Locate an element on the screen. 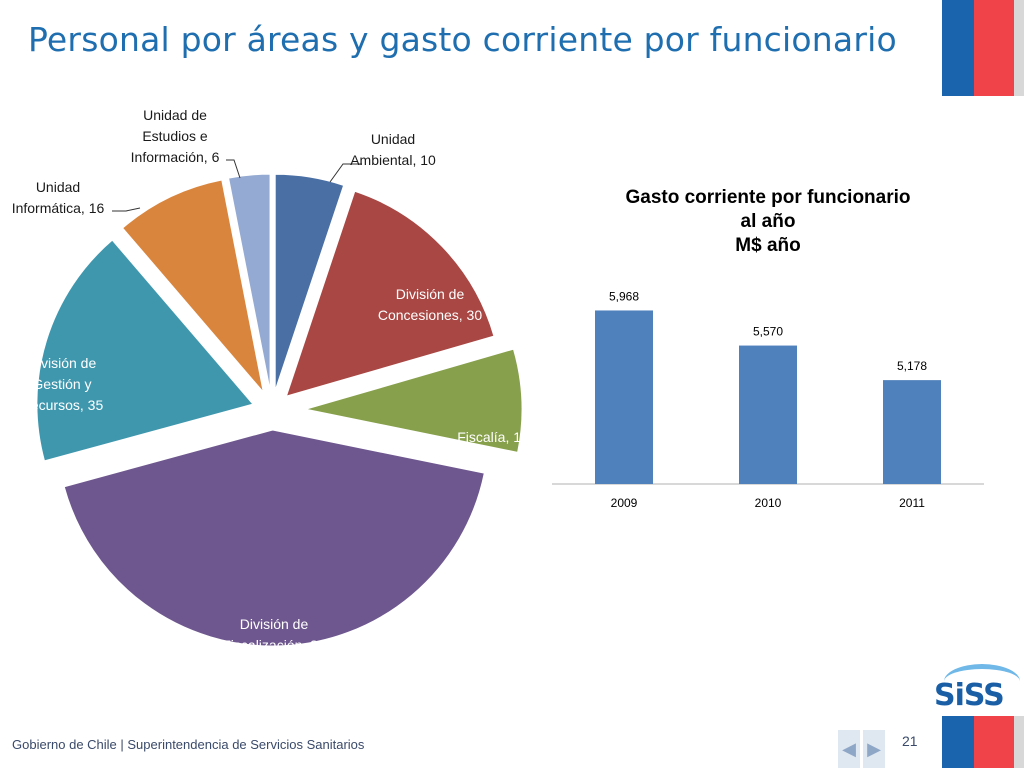 Image resolution: width=1024 pixels, height=768 pixels. next-slide-button: ▶ is located at coordinates (874, 749).